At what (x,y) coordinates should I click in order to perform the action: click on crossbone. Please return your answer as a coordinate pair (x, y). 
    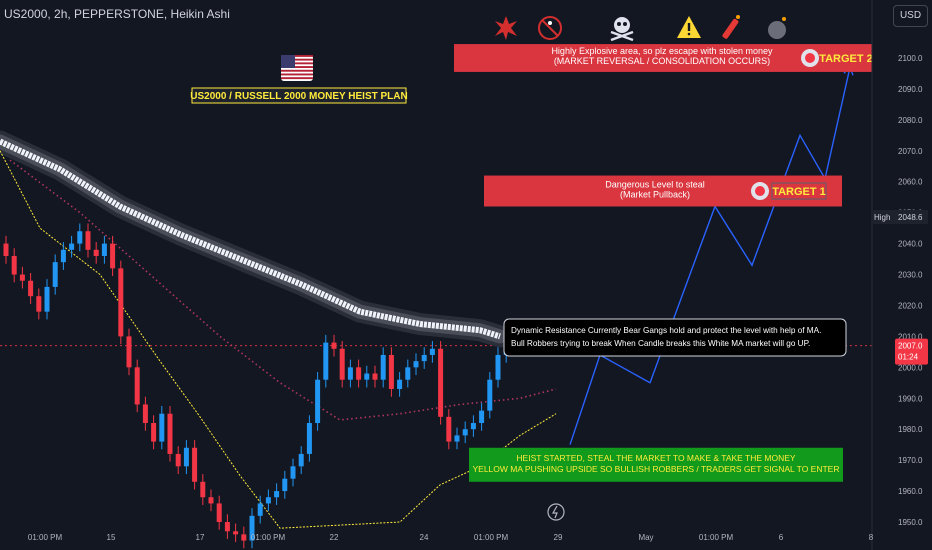
    Looking at the image, I should click on (622, 36).